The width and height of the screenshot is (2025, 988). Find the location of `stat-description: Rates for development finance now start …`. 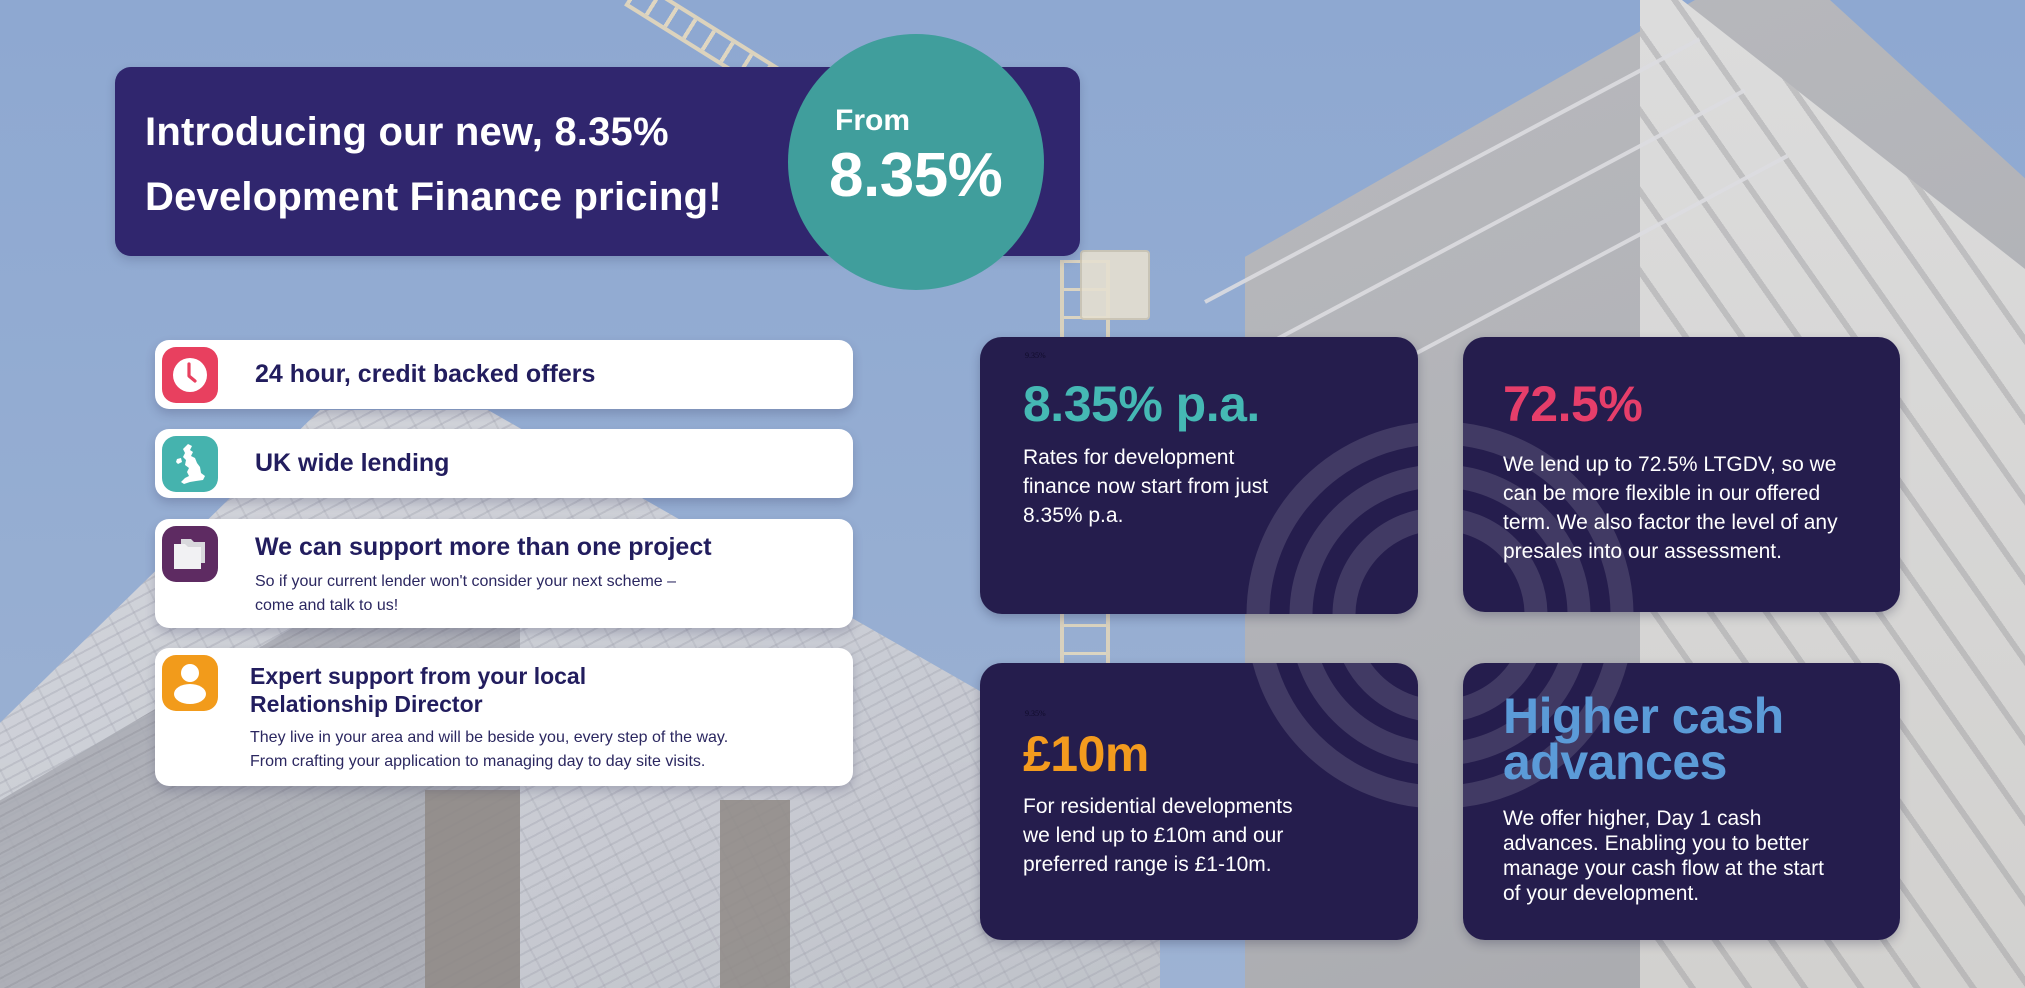

stat-description: Rates for development finance now start … is located at coordinates (1146, 486).